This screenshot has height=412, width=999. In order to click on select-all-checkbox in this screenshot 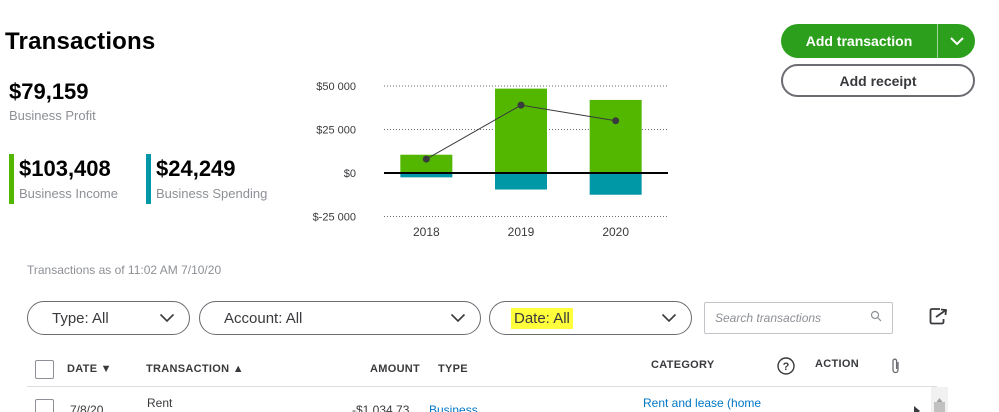, I will do `click(44, 369)`.